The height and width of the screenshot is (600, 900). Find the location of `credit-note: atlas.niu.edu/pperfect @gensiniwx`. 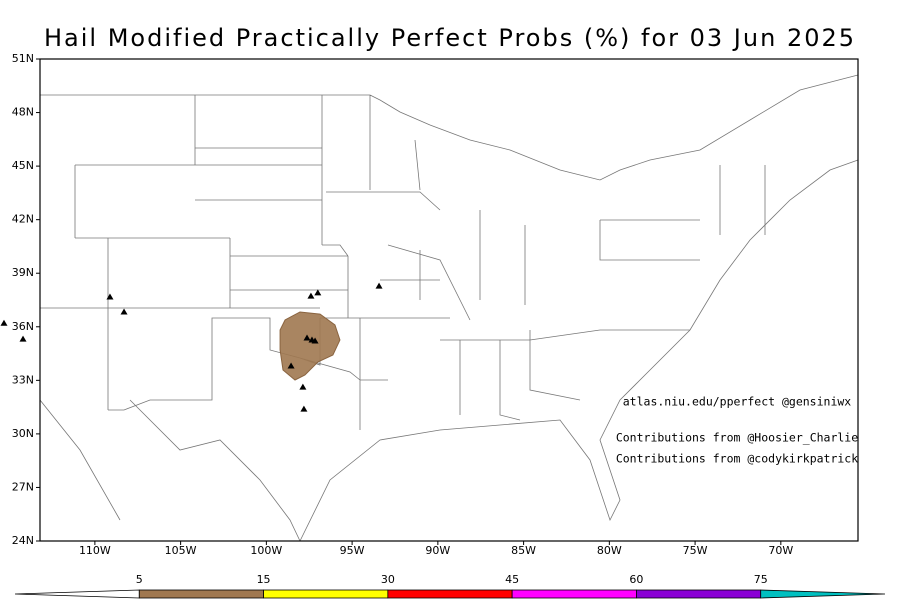

credit-note: atlas.niu.edu/pperfect @gensiniwx is located at coordinates (737, 402).